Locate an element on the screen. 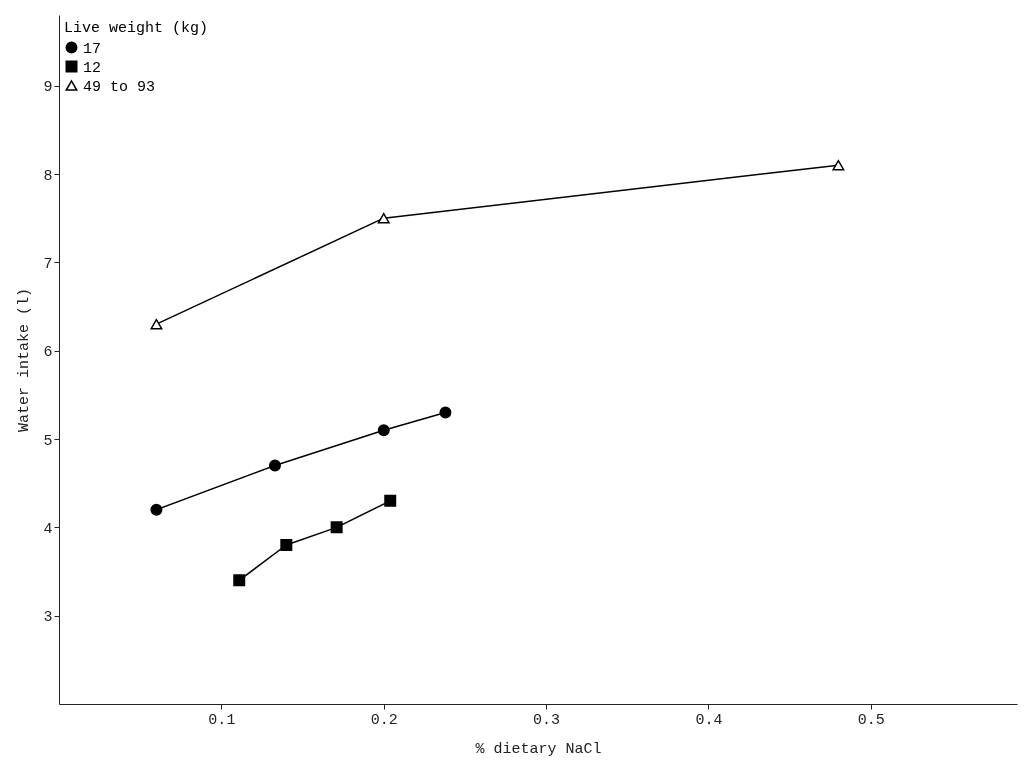  x-tick-label: 0.5 is located at coordinates (871, 720).